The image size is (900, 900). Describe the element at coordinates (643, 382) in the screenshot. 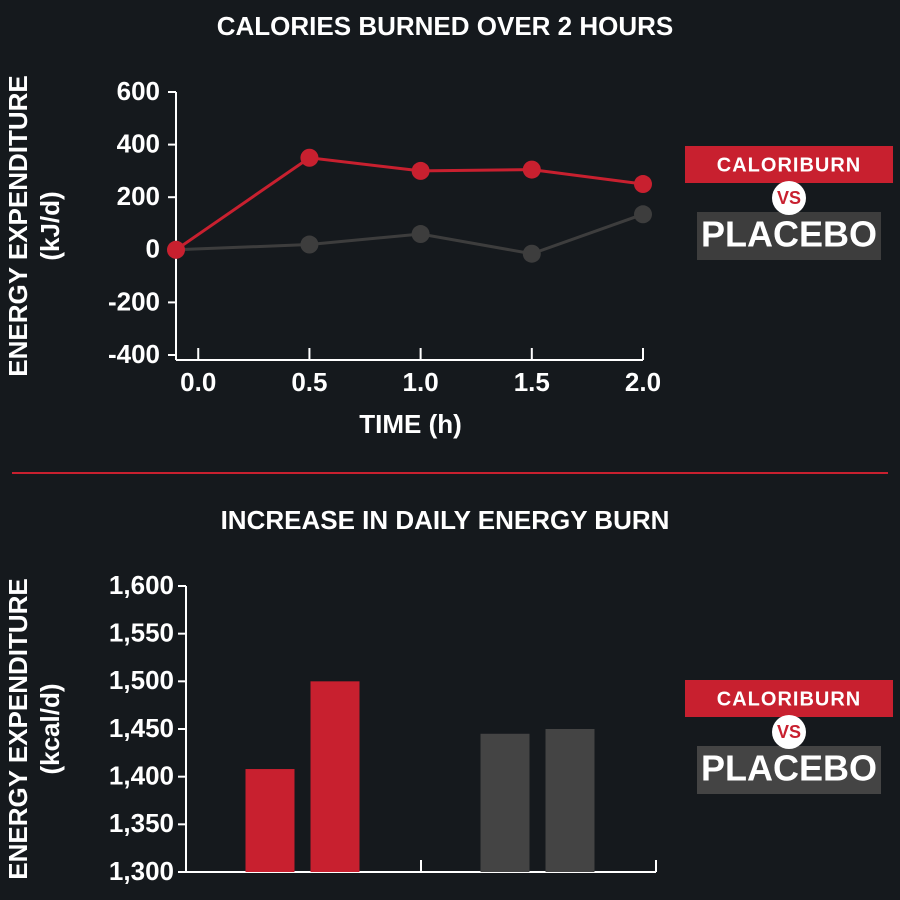

I see `x-tick-label: 2.0` at that location.